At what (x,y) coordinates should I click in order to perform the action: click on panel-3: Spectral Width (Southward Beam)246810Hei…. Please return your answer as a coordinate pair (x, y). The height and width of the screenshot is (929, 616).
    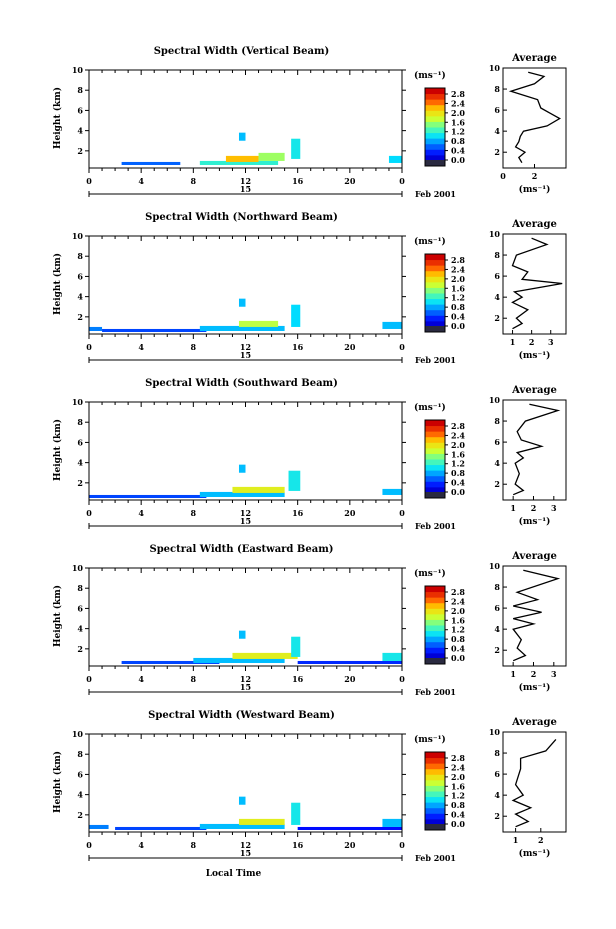
    Looking at the image, I should click on (309, 454).